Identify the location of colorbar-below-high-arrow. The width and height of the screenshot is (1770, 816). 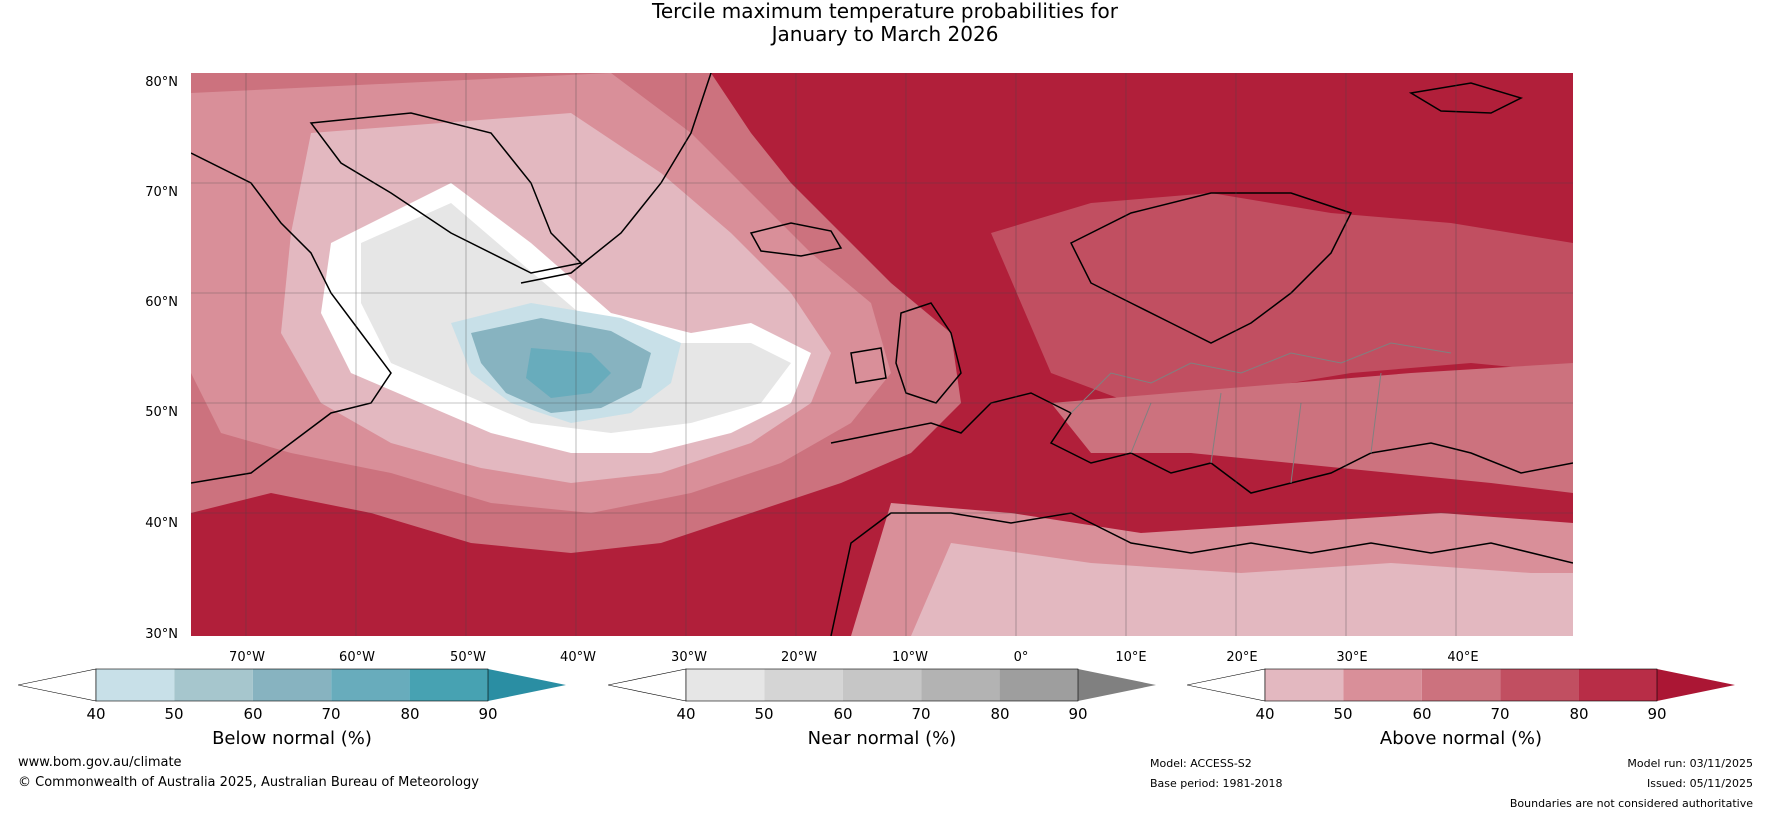
(527, 685).